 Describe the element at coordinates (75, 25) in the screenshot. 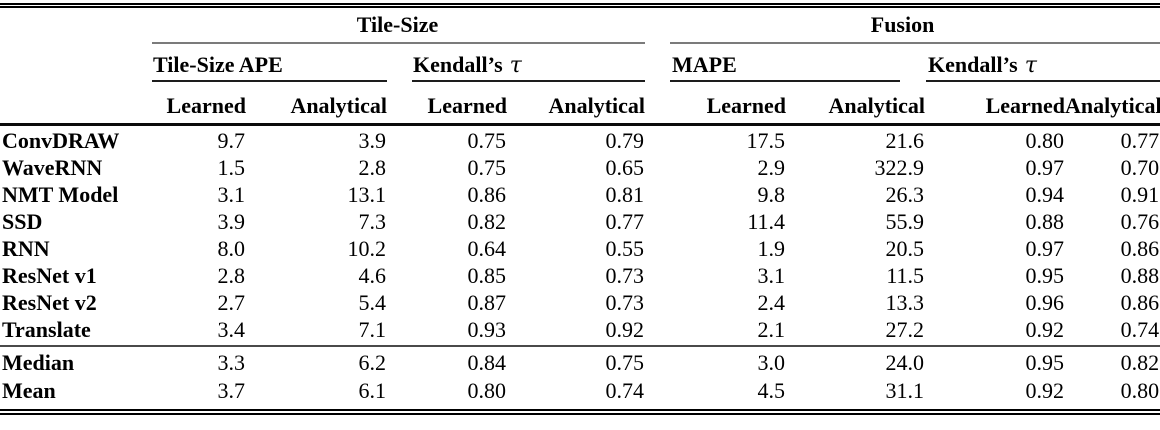

I see `corner-spacer` at that location.